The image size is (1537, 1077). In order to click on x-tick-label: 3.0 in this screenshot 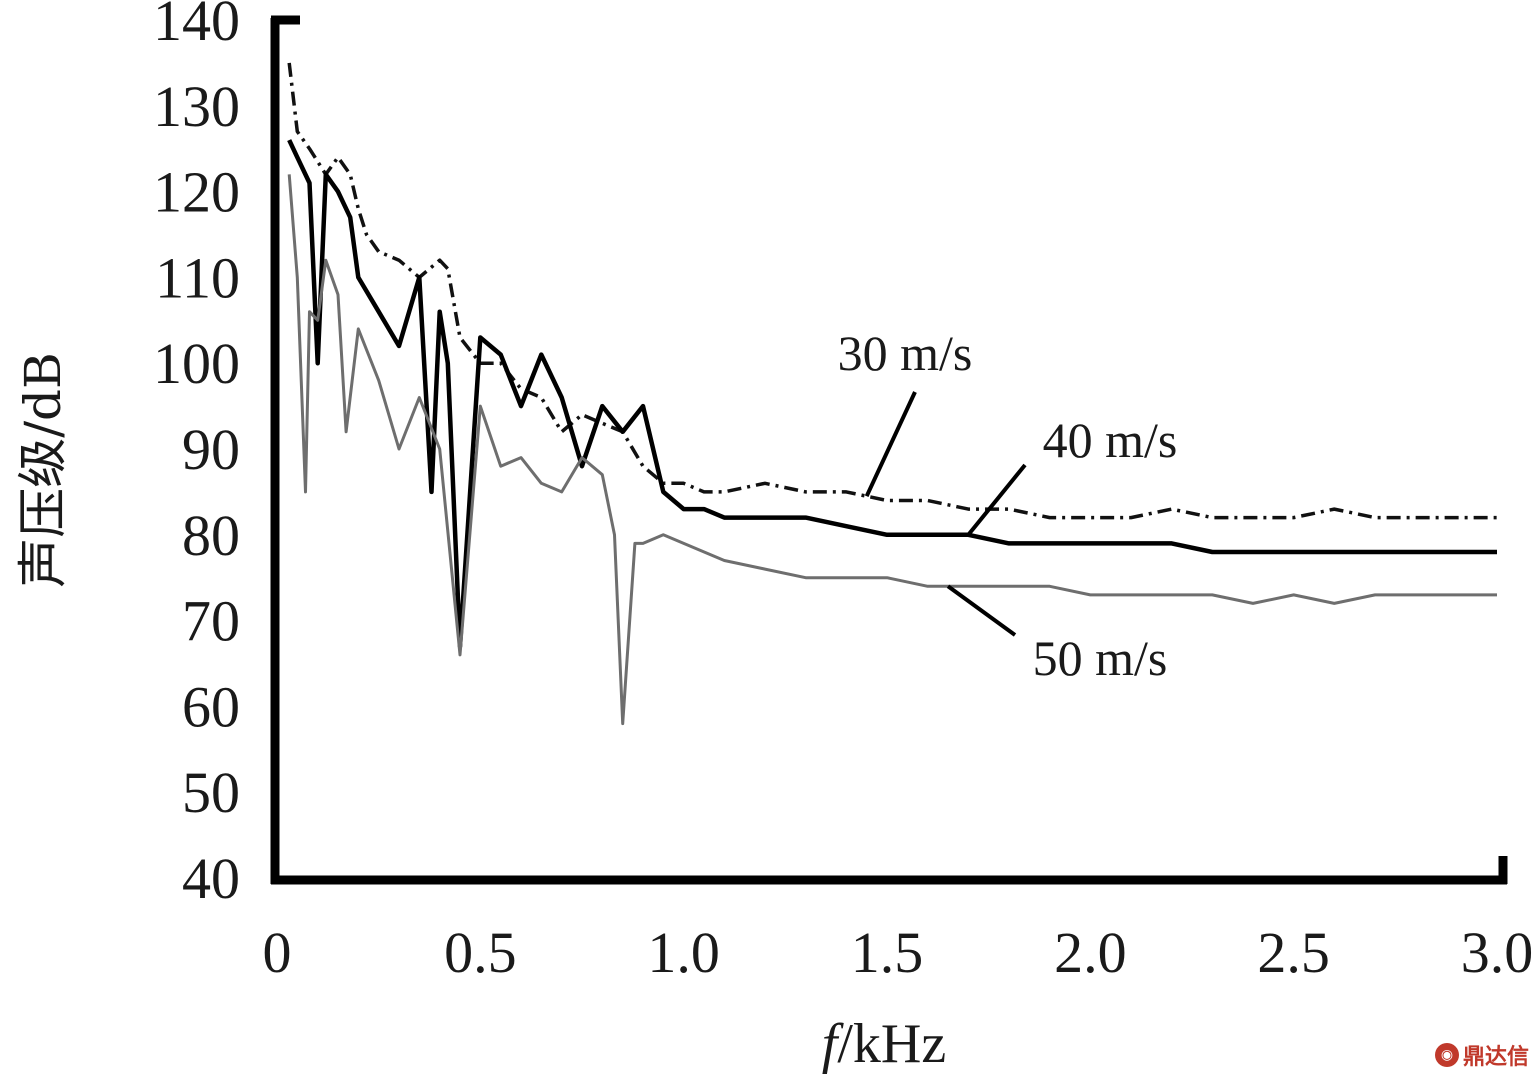, I will do `click(1497, 952)`.